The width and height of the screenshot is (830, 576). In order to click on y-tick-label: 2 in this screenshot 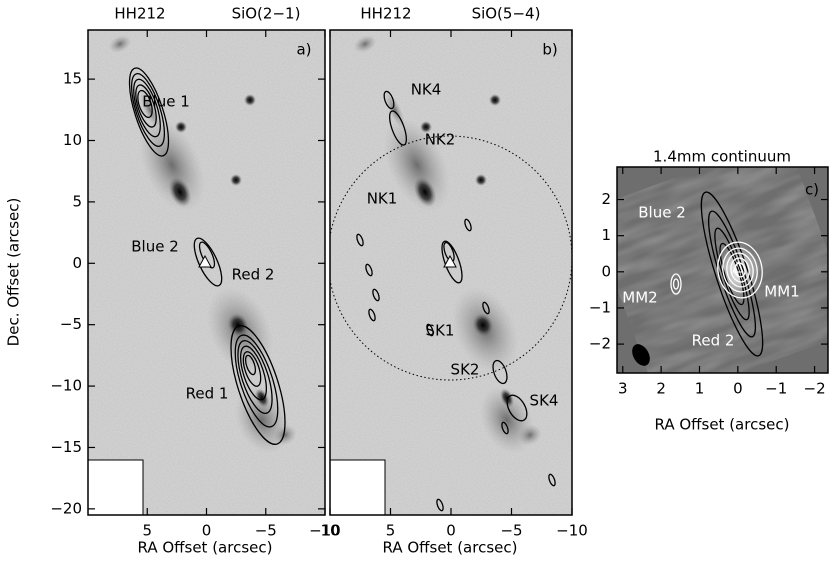, I will do `click(606, 199)`.